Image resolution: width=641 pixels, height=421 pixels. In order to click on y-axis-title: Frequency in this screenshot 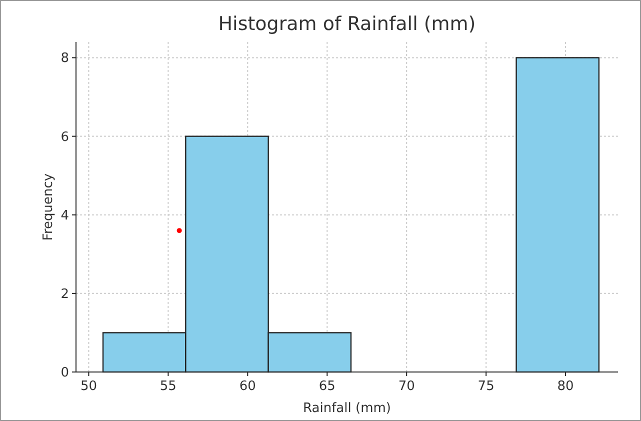, I will do `click(48, 207)`.